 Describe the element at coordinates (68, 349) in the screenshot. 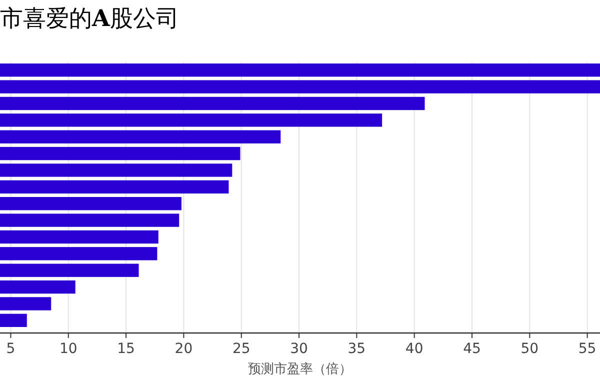

I see `x-tick-label: 10` at that location.